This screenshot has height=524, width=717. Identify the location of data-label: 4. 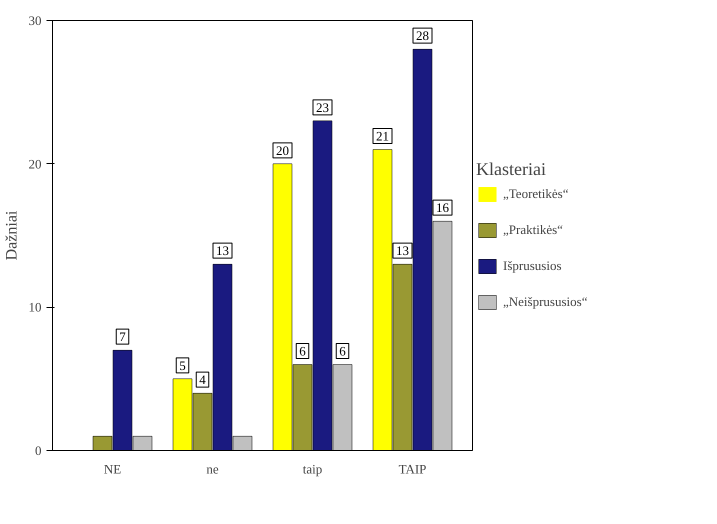
(202, 380).